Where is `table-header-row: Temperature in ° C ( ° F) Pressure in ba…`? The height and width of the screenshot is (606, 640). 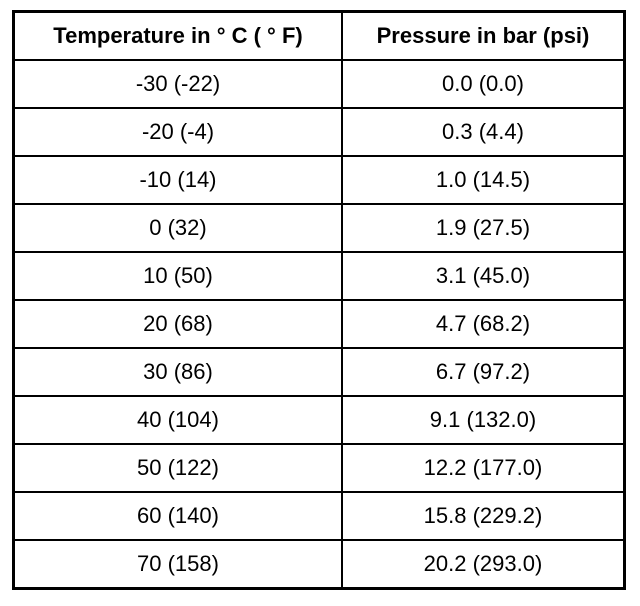
table-header-row: Temperature in ° C ( ° F) Pressure in ba… is located at coordinates (319, 35).